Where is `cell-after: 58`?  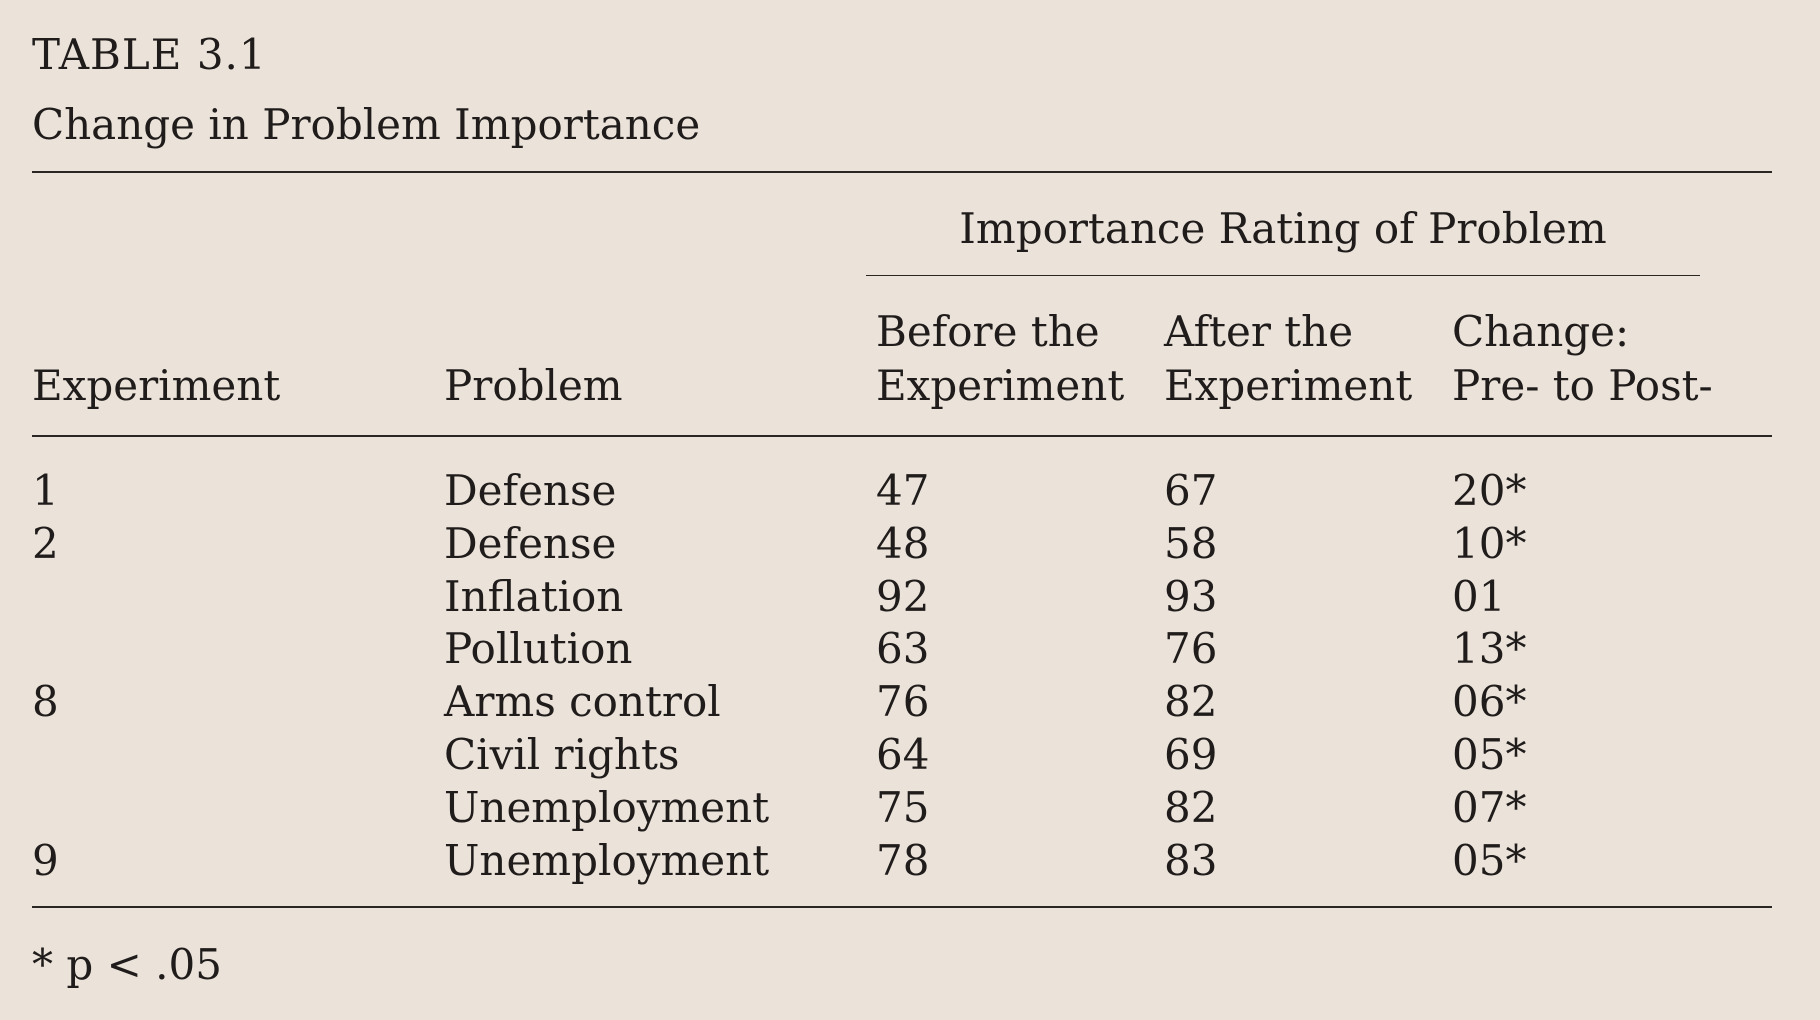
cell-after: 58 is located at coordinates (1191, 543).